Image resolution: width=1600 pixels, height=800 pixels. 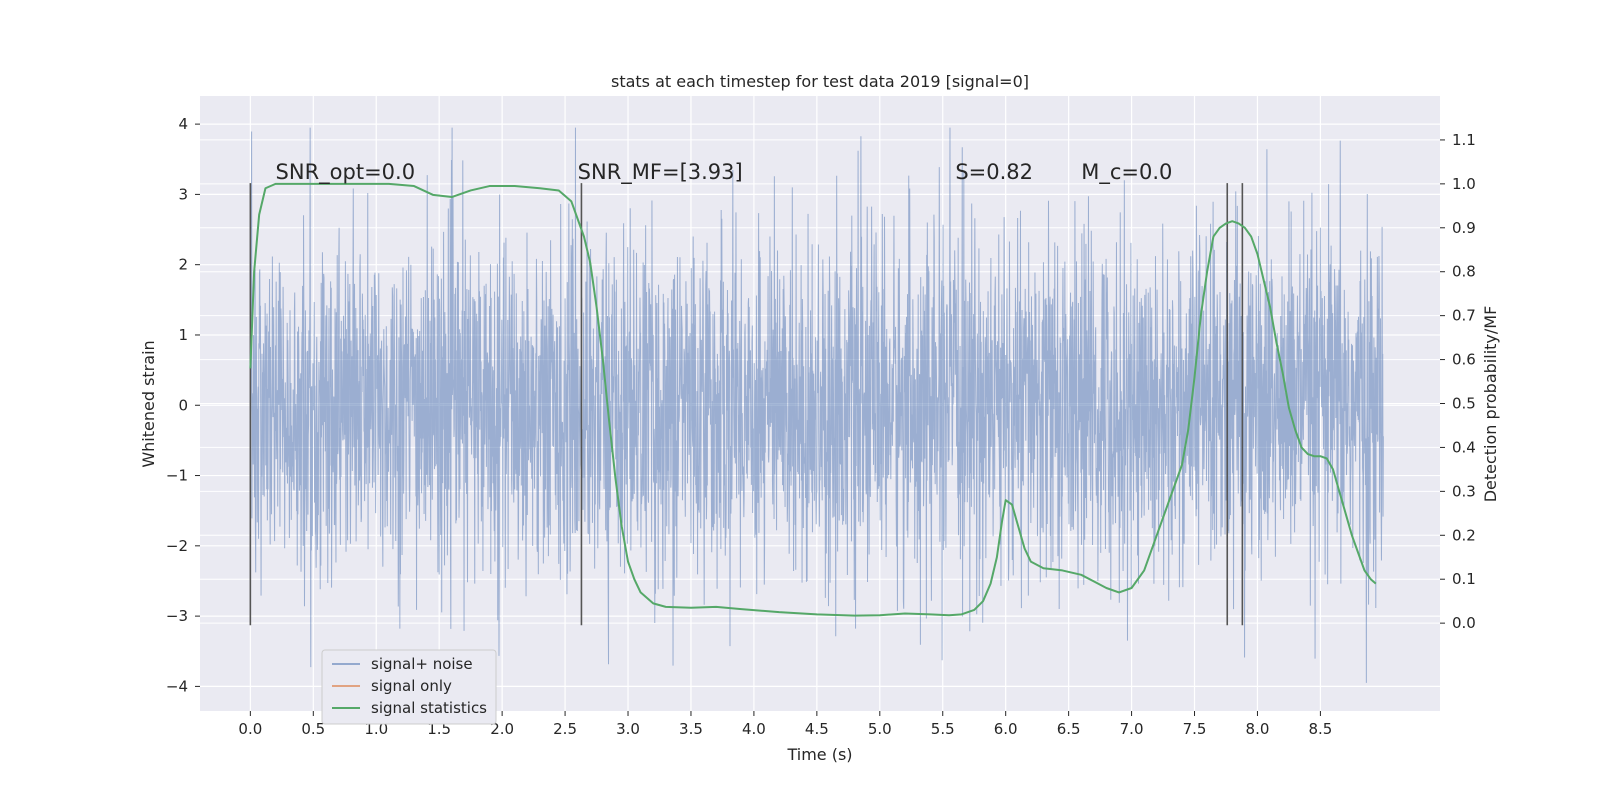 What do you see at coordinates (565, 729) in the screenshot?
I see `x-tick-label-5: 2.5` at bounding box center [565, 729].